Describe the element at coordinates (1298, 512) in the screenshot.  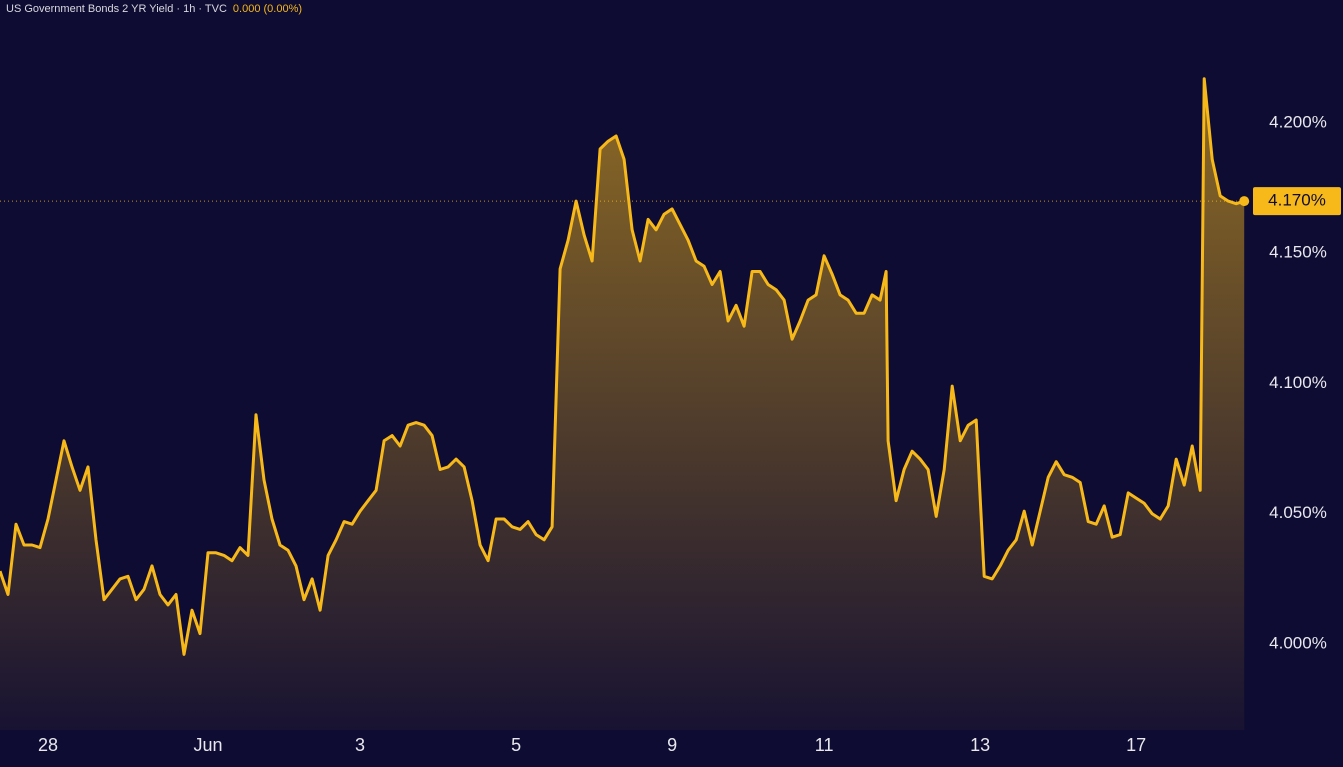
I see `y-tick-label: 4.050%` at that location.